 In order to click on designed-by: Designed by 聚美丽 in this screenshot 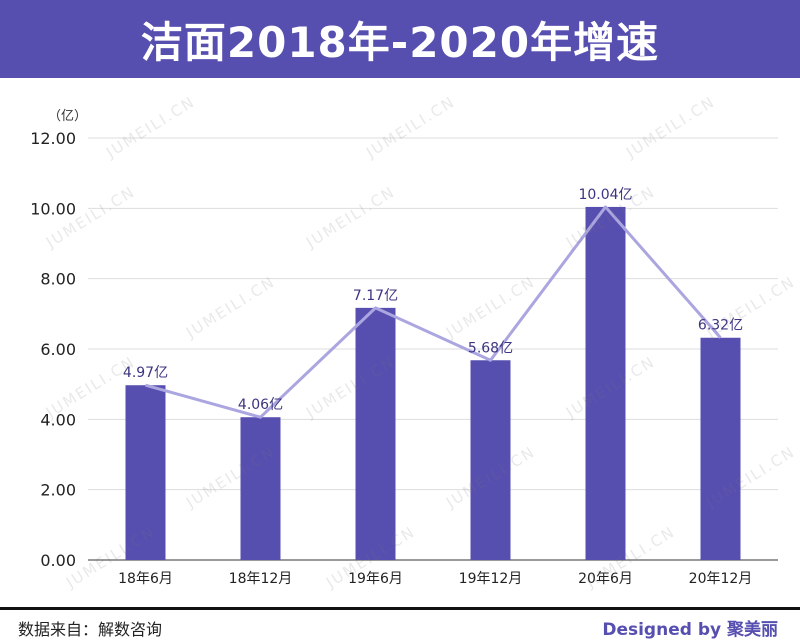, I will do `click(690, 630)`.